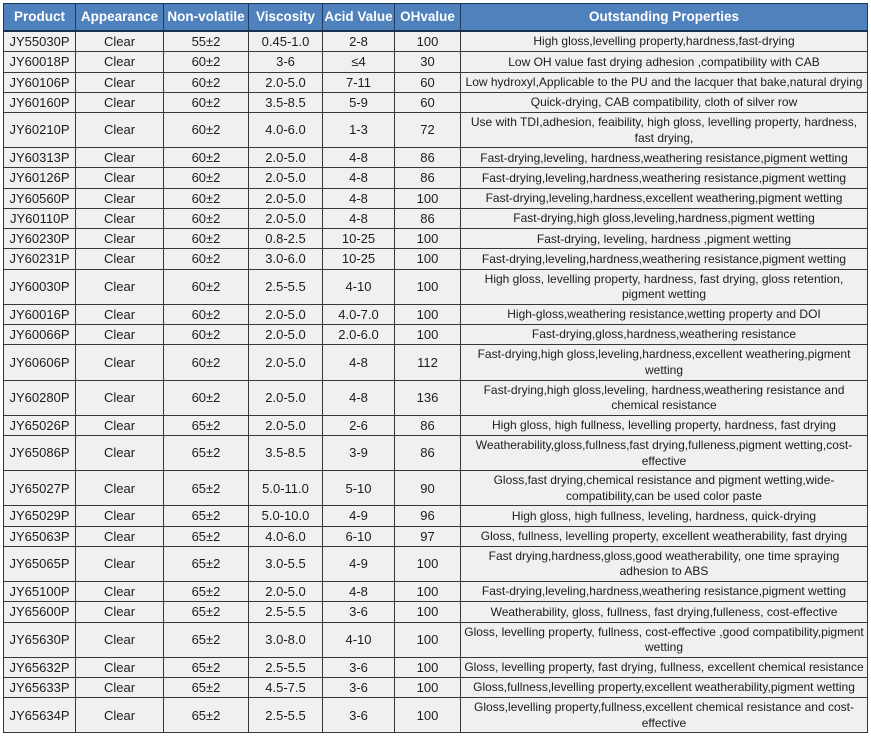  Describe the element at coordinates (39, 536) in the screenshot. I see `cell-product: JY65063P` at that location.